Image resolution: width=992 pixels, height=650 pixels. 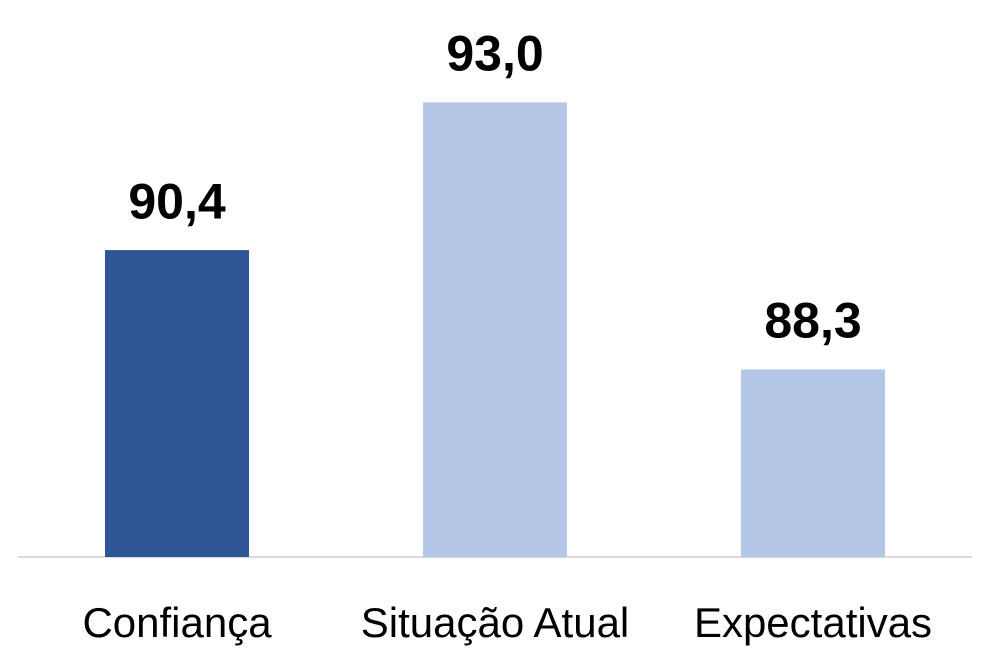 What do you see at coordinates (495, 622) in the screenshot?
I see `x-tick-label: Situação Atual` at bounding box center [495, 622].